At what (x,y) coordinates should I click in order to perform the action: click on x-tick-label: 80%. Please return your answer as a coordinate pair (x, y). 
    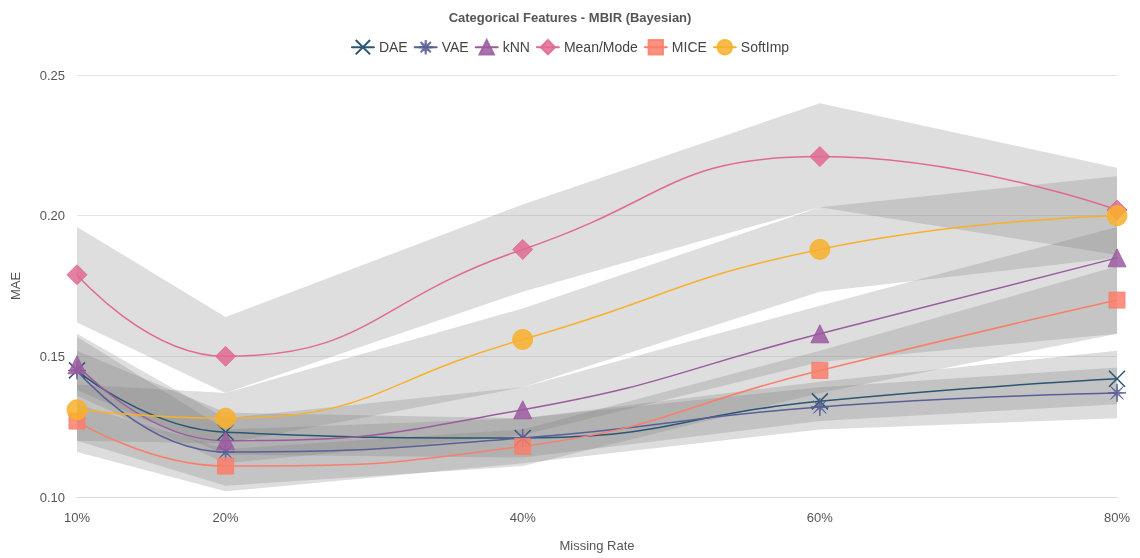
    Looking at the image, I should click on (1117, 517).